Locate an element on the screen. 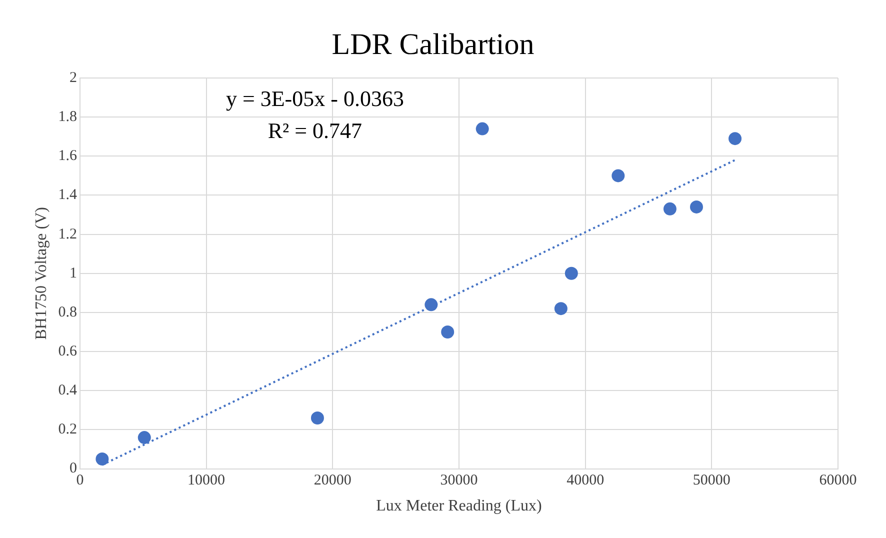 The image size is (886, 538). x-tick-label: 20000 is located at coordinates (333, 480).